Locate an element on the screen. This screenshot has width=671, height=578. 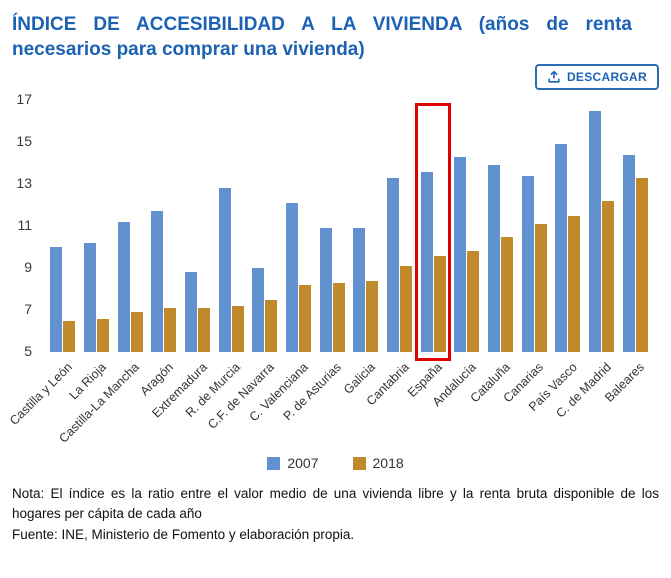
legend-item-2018: 2018 is located at coordinates (378, 463).